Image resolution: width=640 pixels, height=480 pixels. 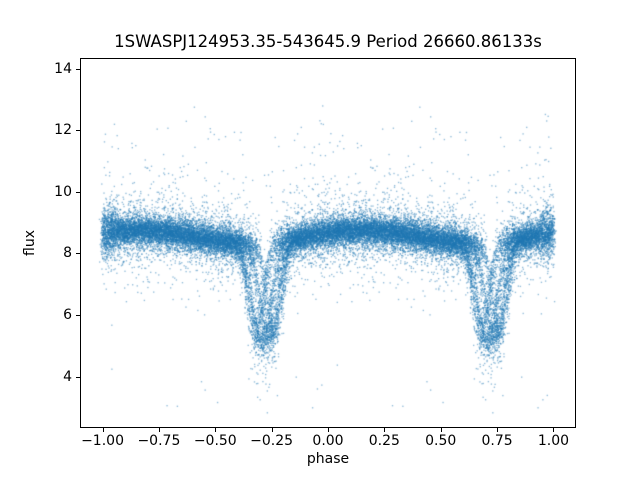 I want to click on y-tick-label: 14, so click(x=63, y=68).